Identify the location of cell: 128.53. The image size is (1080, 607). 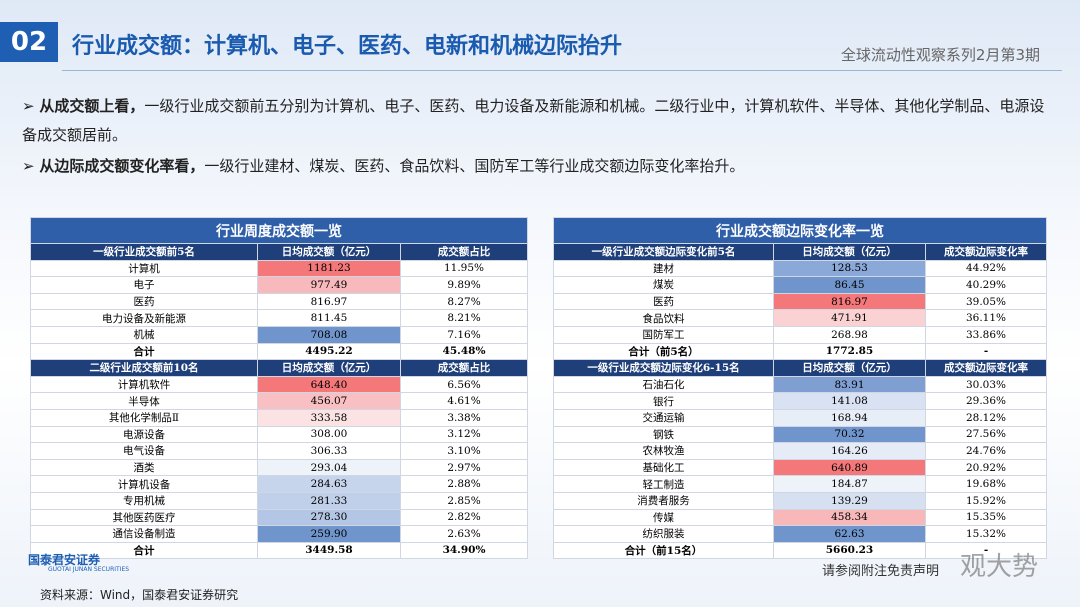
(849, 268).